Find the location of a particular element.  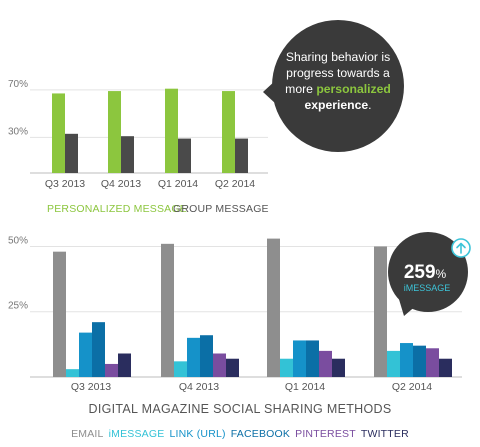

bar-imessage-q2-2014 is located at coordinates (393, 363).